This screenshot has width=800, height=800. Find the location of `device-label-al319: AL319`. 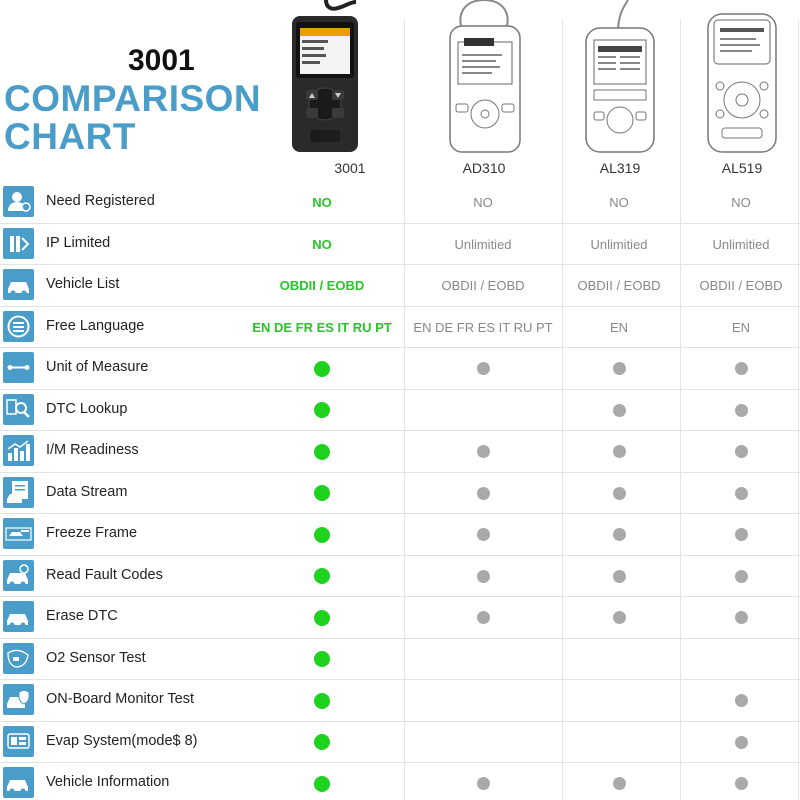

device-label-al319: AL319 is located at coordinates (620, 168).